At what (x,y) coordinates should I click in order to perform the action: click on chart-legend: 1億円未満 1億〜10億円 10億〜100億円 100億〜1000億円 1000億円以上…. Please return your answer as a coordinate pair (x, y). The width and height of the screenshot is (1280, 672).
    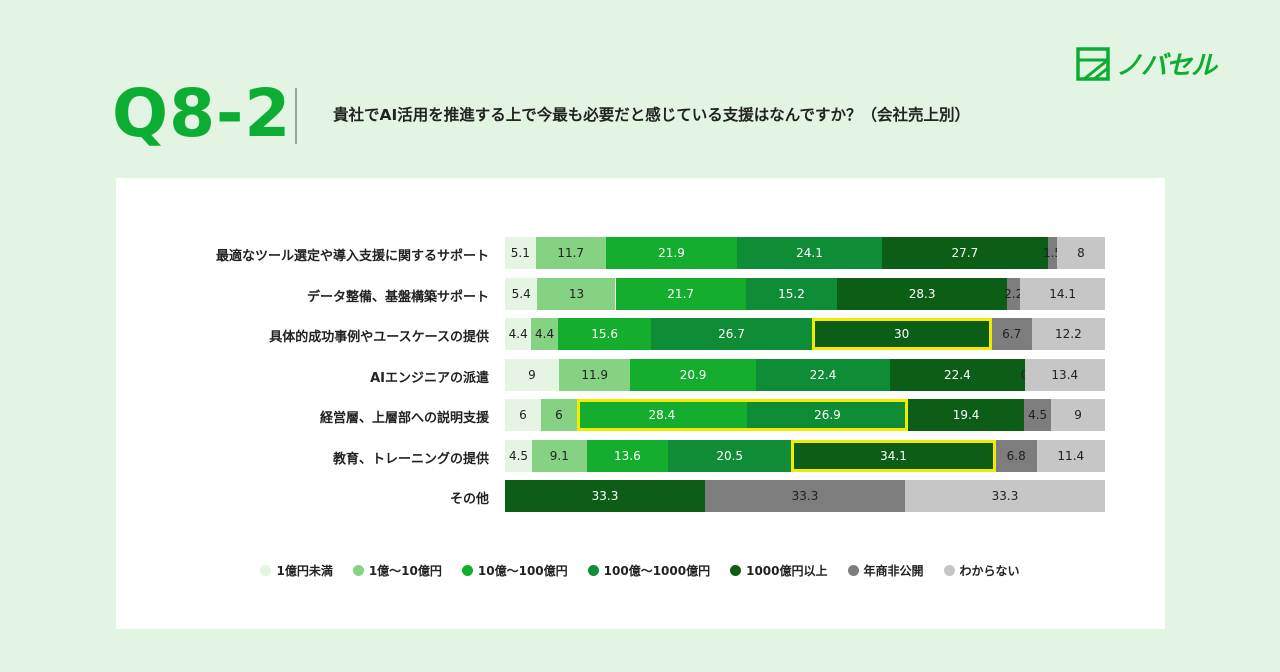
    Looking at the image, I should click on (640, 570).